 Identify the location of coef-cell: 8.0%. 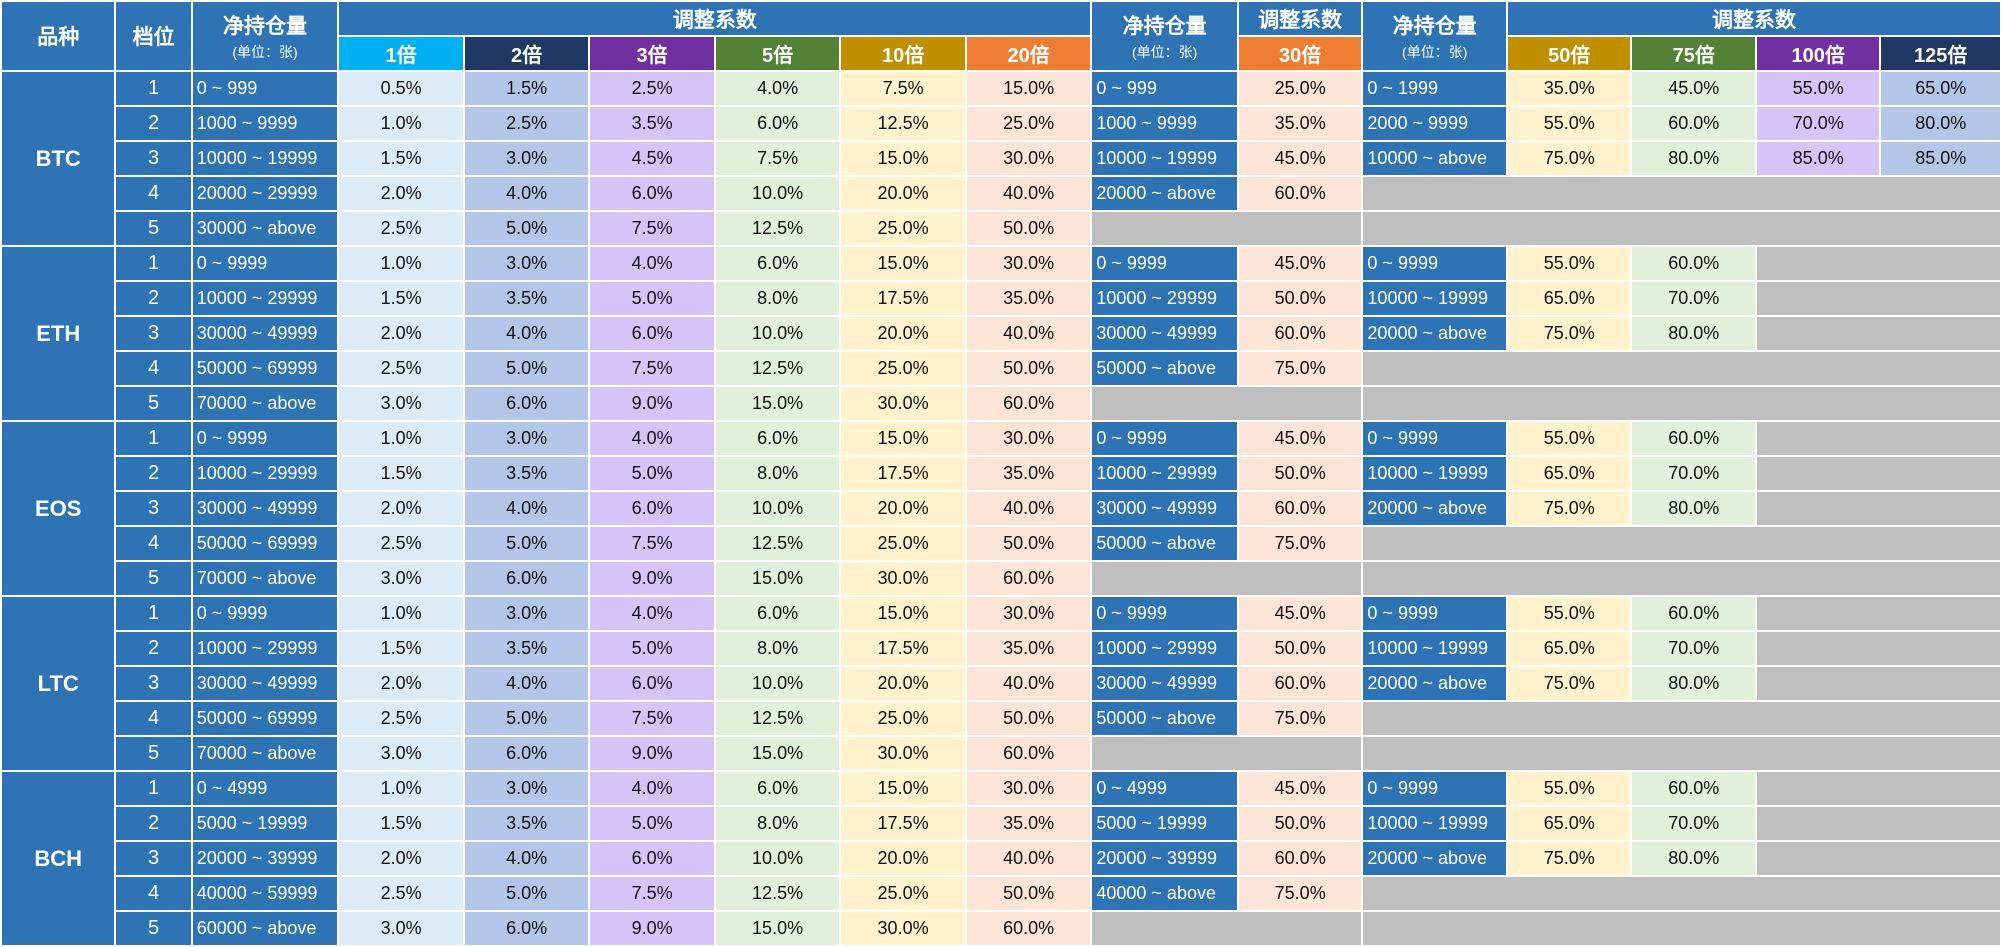
(777, 473).